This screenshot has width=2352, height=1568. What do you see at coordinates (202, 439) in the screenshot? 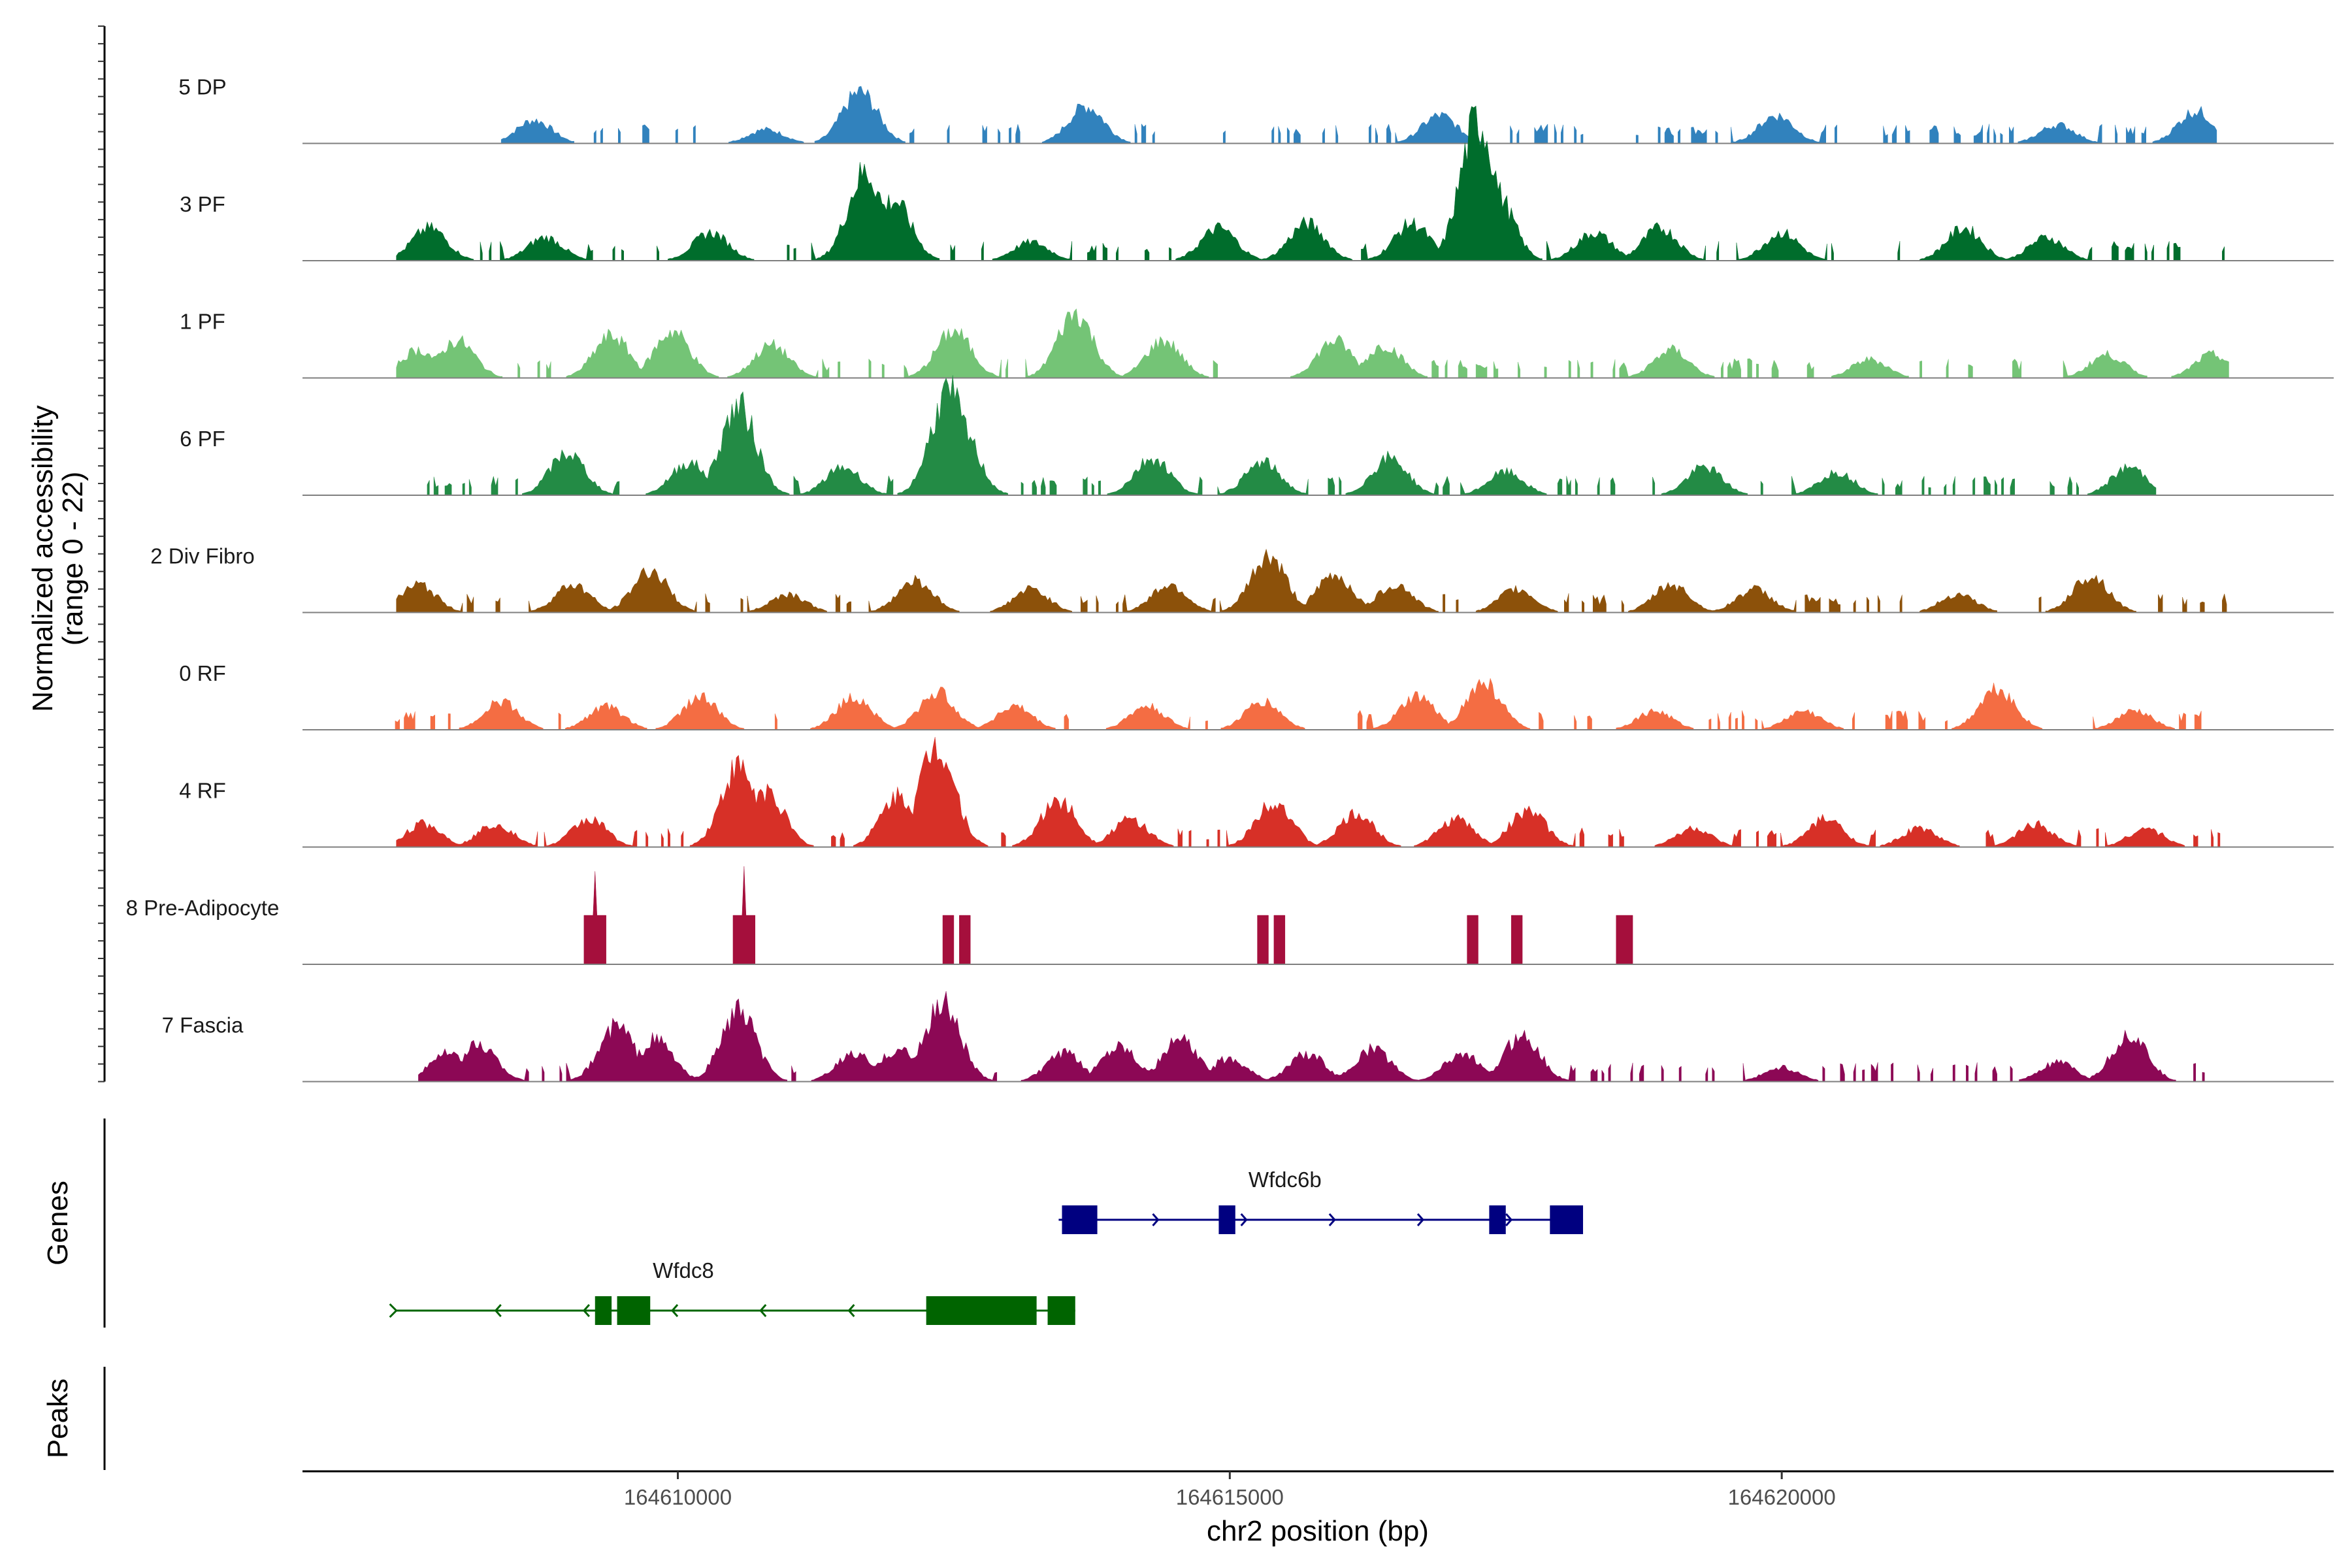
I see `track-label: 6 PF` at bounding box center [202, 439].